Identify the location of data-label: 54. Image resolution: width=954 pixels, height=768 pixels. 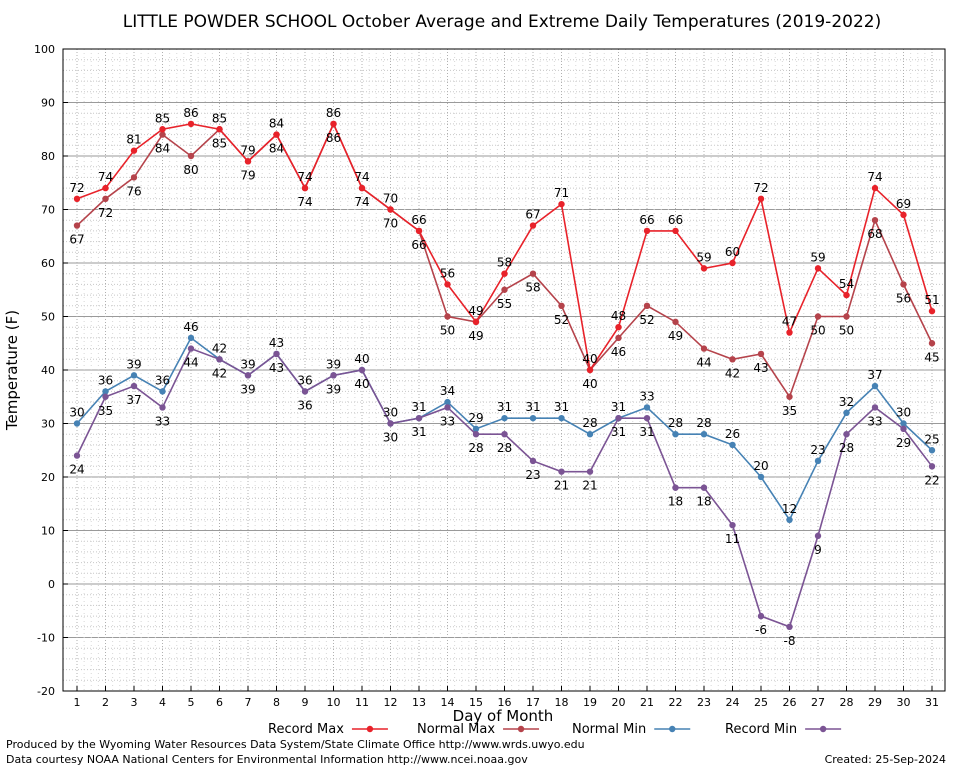
(846, 284).